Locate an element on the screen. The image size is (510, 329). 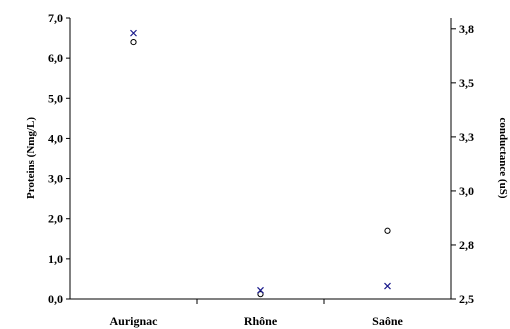
left-tick-label: 4,0 is located at coordinates (55, 138).